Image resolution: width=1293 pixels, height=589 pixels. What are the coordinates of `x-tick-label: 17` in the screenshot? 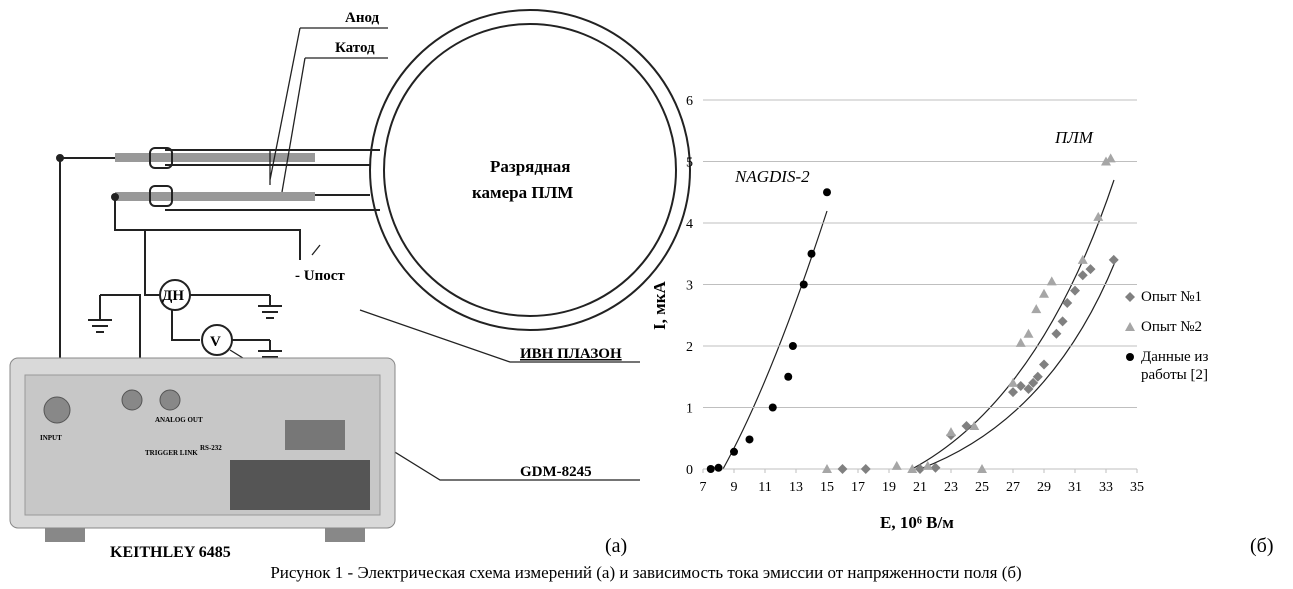 It's located at (858, 487).